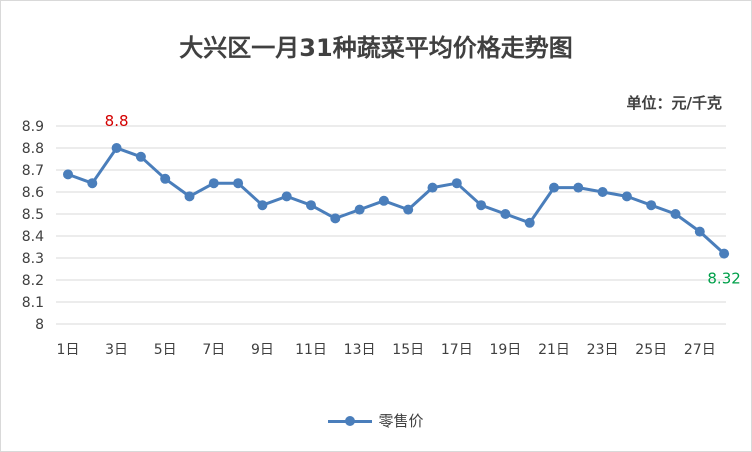  What do you see at coordinates (401, 421) in the screenshot?
I see `legend-label: 零售价` at bounding box center [401, 421].